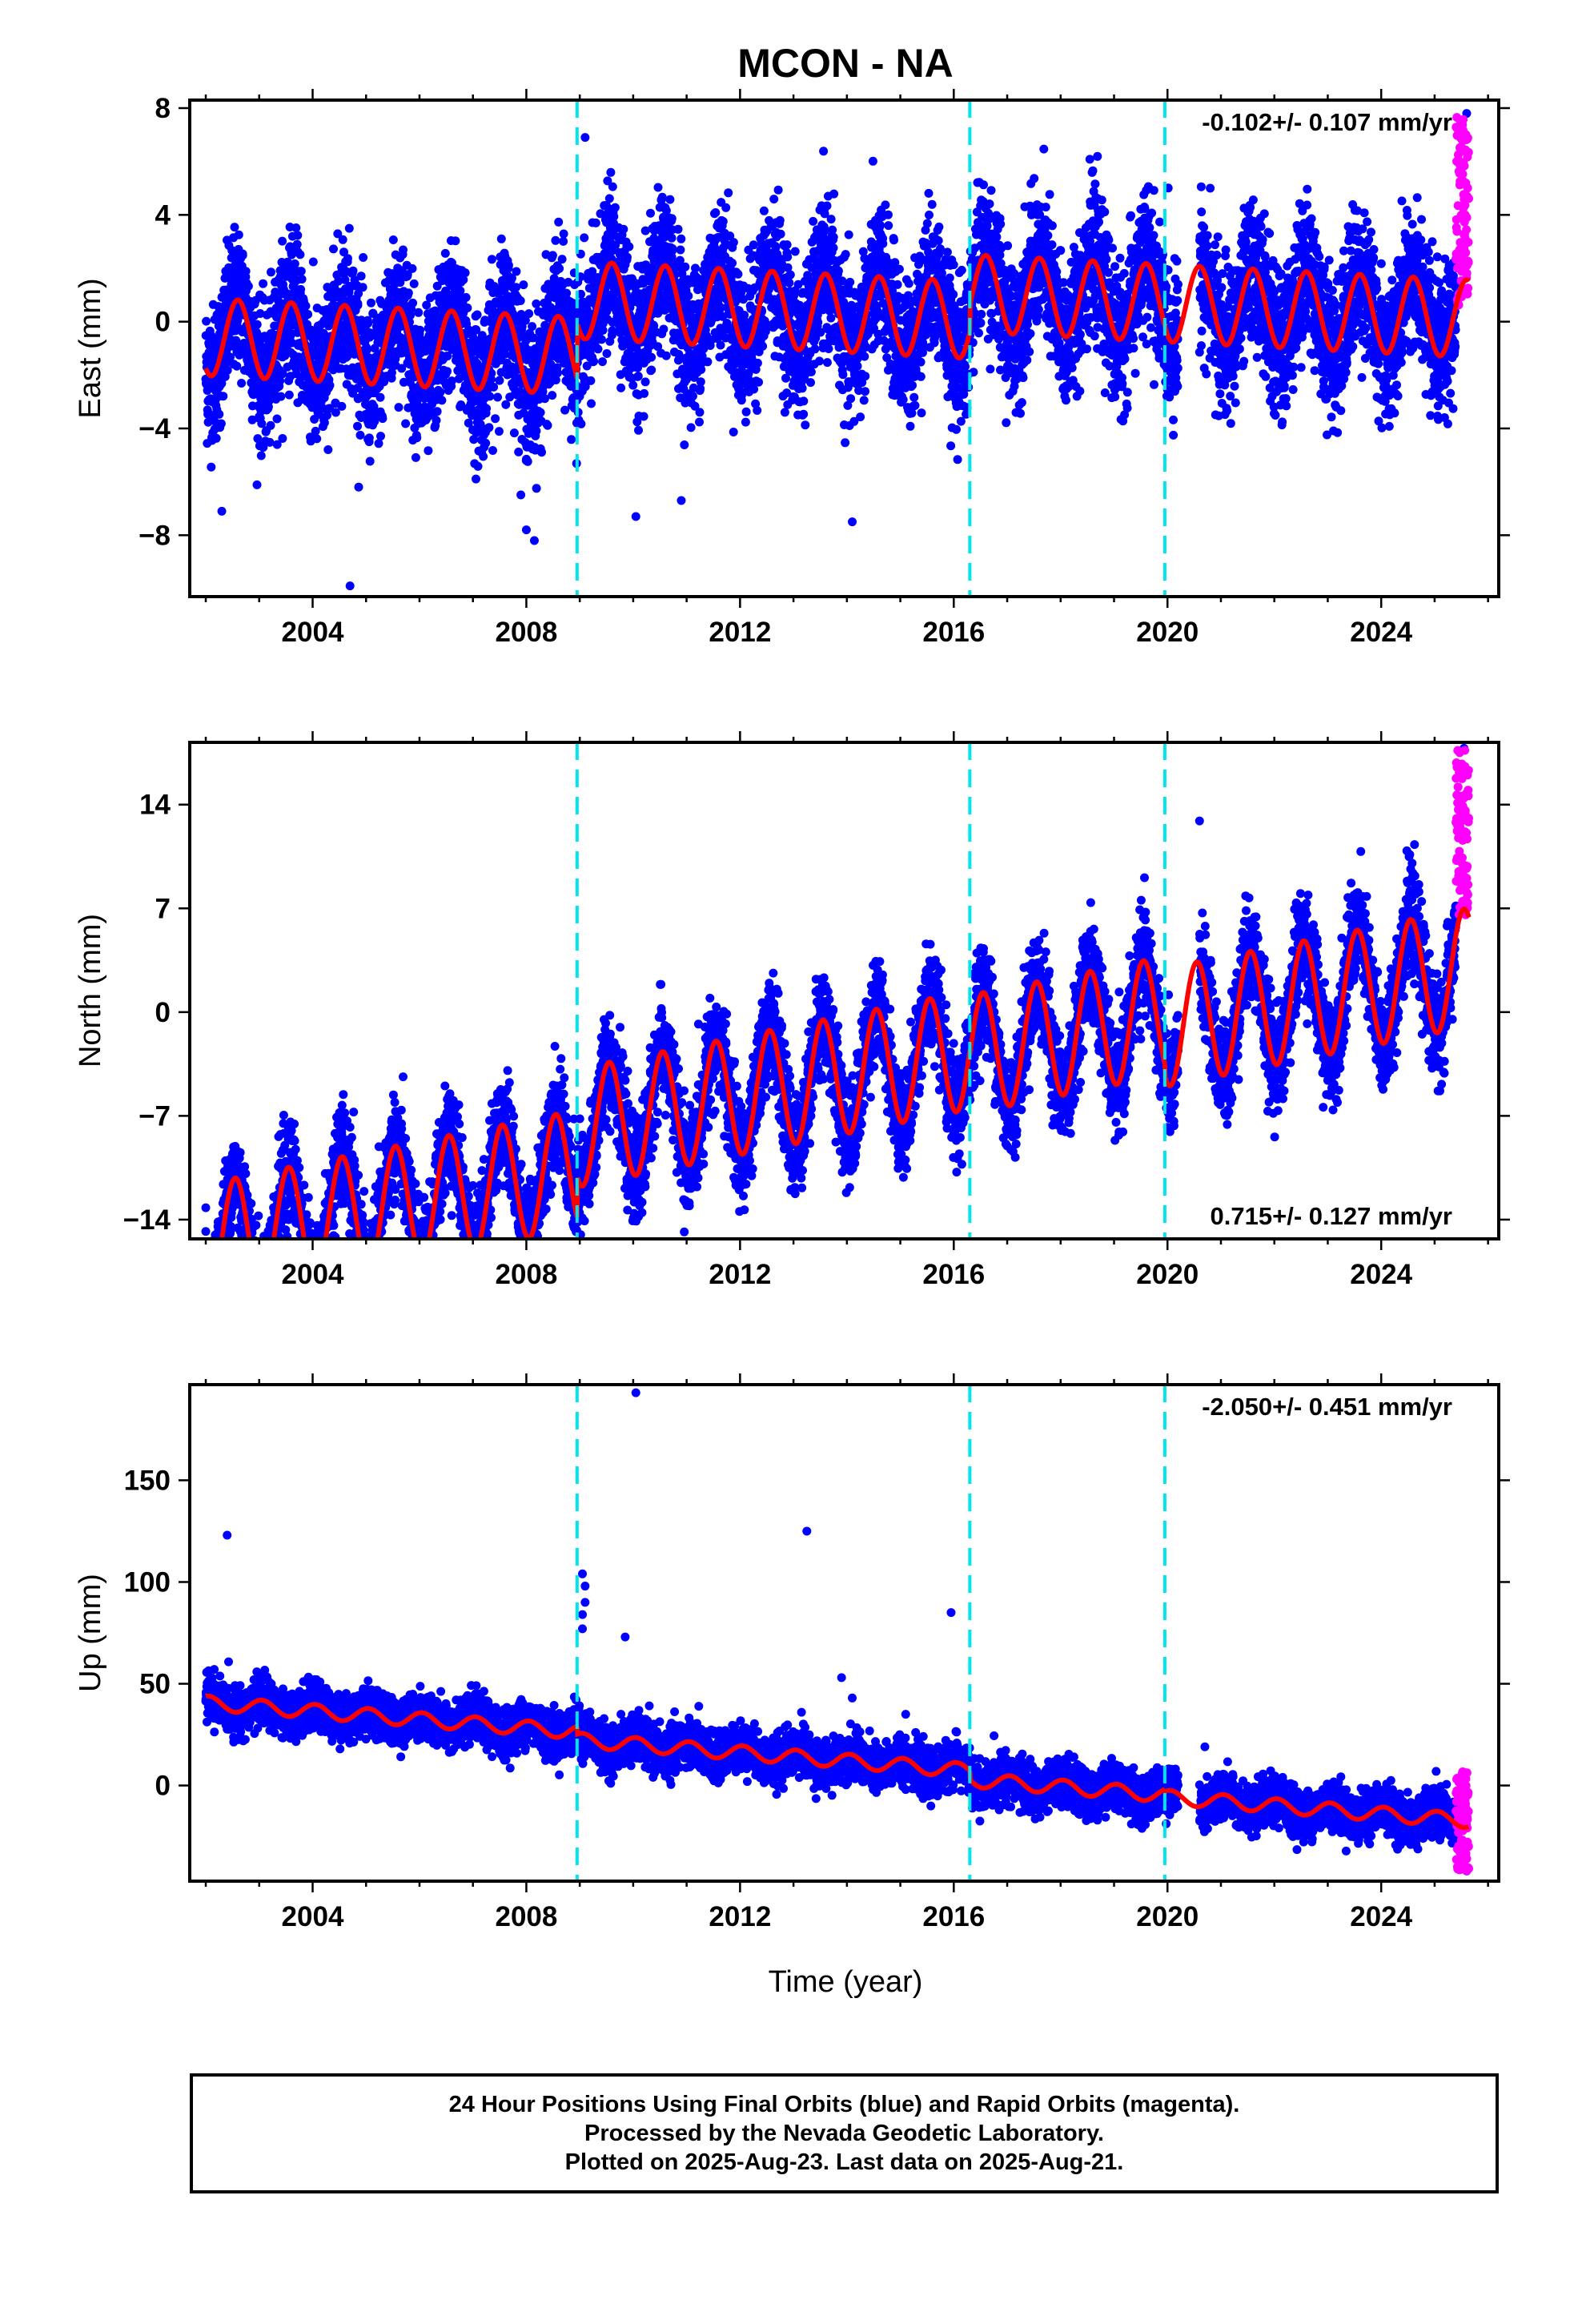  What do you see at coordinates (845, 63) in the screenshot?
I see `chart-title: MCON - NA` at bounding box center [845, 63].